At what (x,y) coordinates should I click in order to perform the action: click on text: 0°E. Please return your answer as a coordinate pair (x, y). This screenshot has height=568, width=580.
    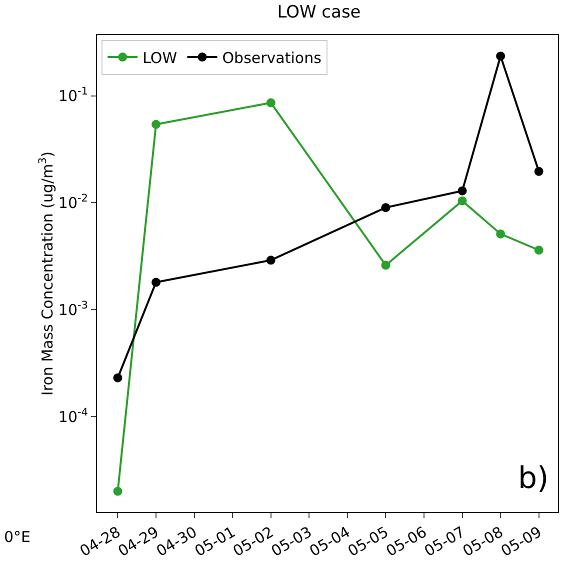
    Looking at the image, I should click on (17, 537).